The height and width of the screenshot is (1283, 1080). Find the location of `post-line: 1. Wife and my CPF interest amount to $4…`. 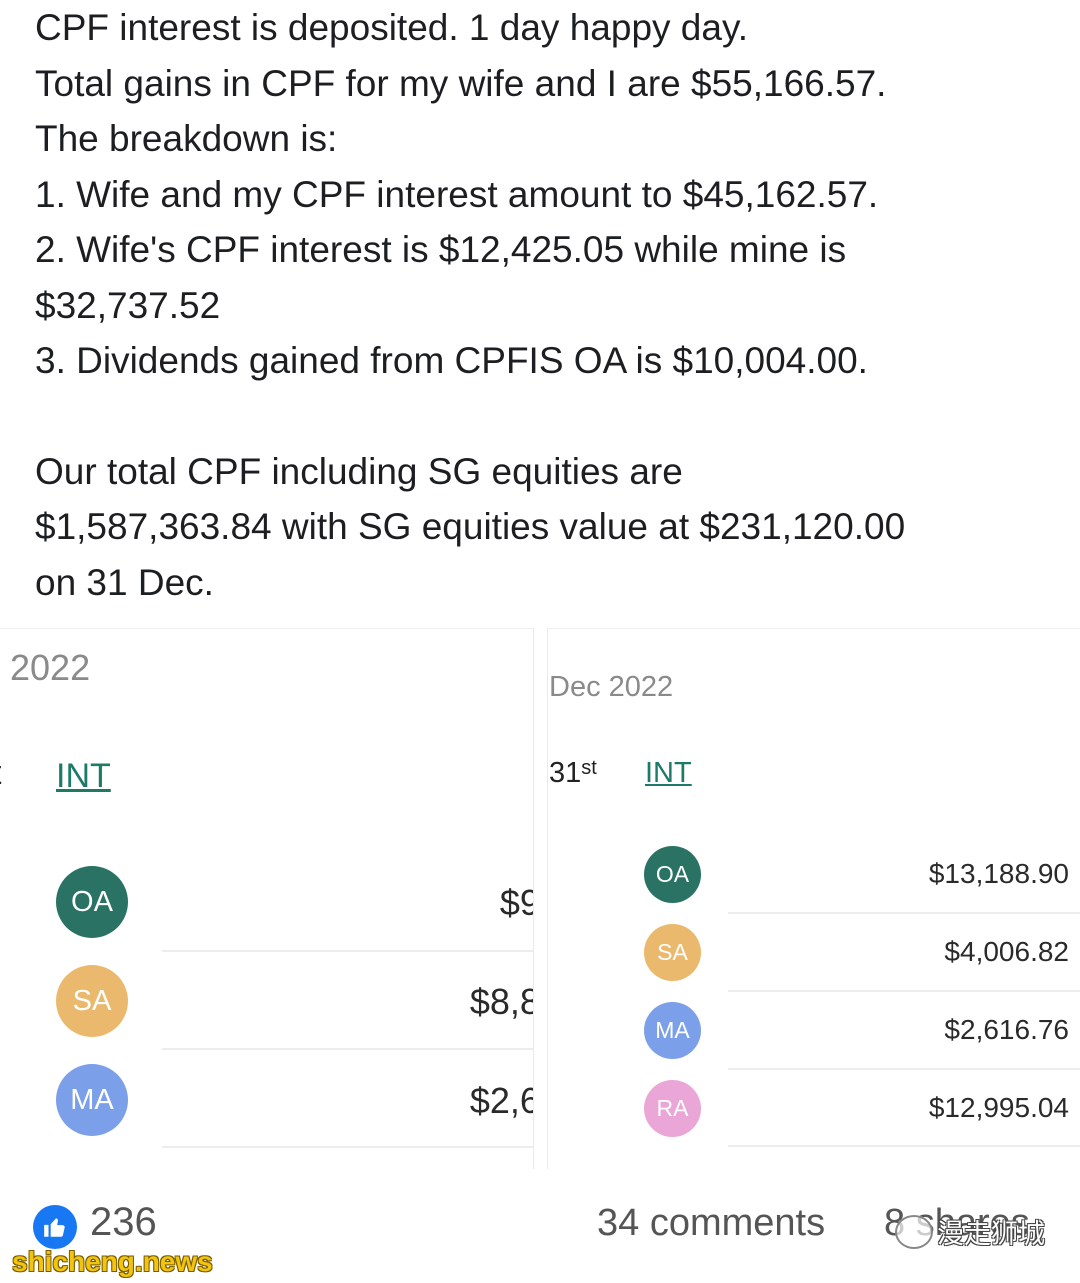

post-line: 1. Wife and my CPF interest amount to $4… is located at coordinates (457, 194).